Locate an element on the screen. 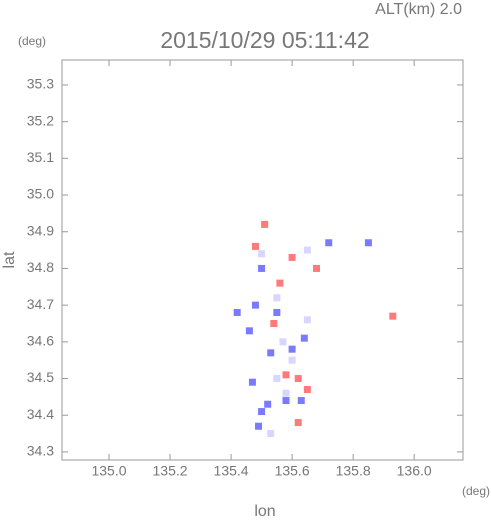 The image size is (491, 521). y-tick-label: 34.8 is located at coordinates (40, 267).